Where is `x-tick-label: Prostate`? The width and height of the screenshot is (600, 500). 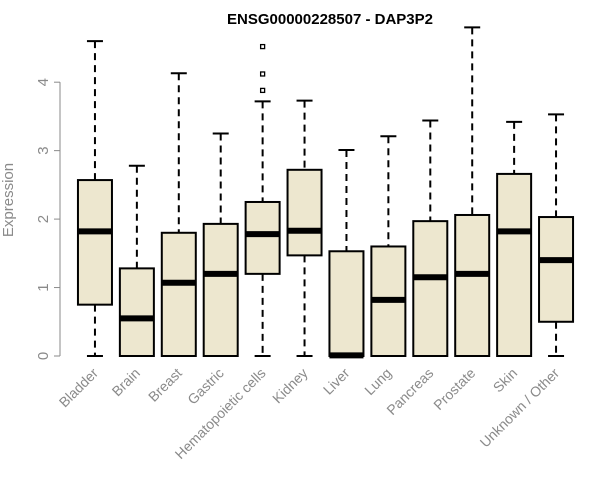
x-tick-label: Prostate is located at coordinates (454, 389).